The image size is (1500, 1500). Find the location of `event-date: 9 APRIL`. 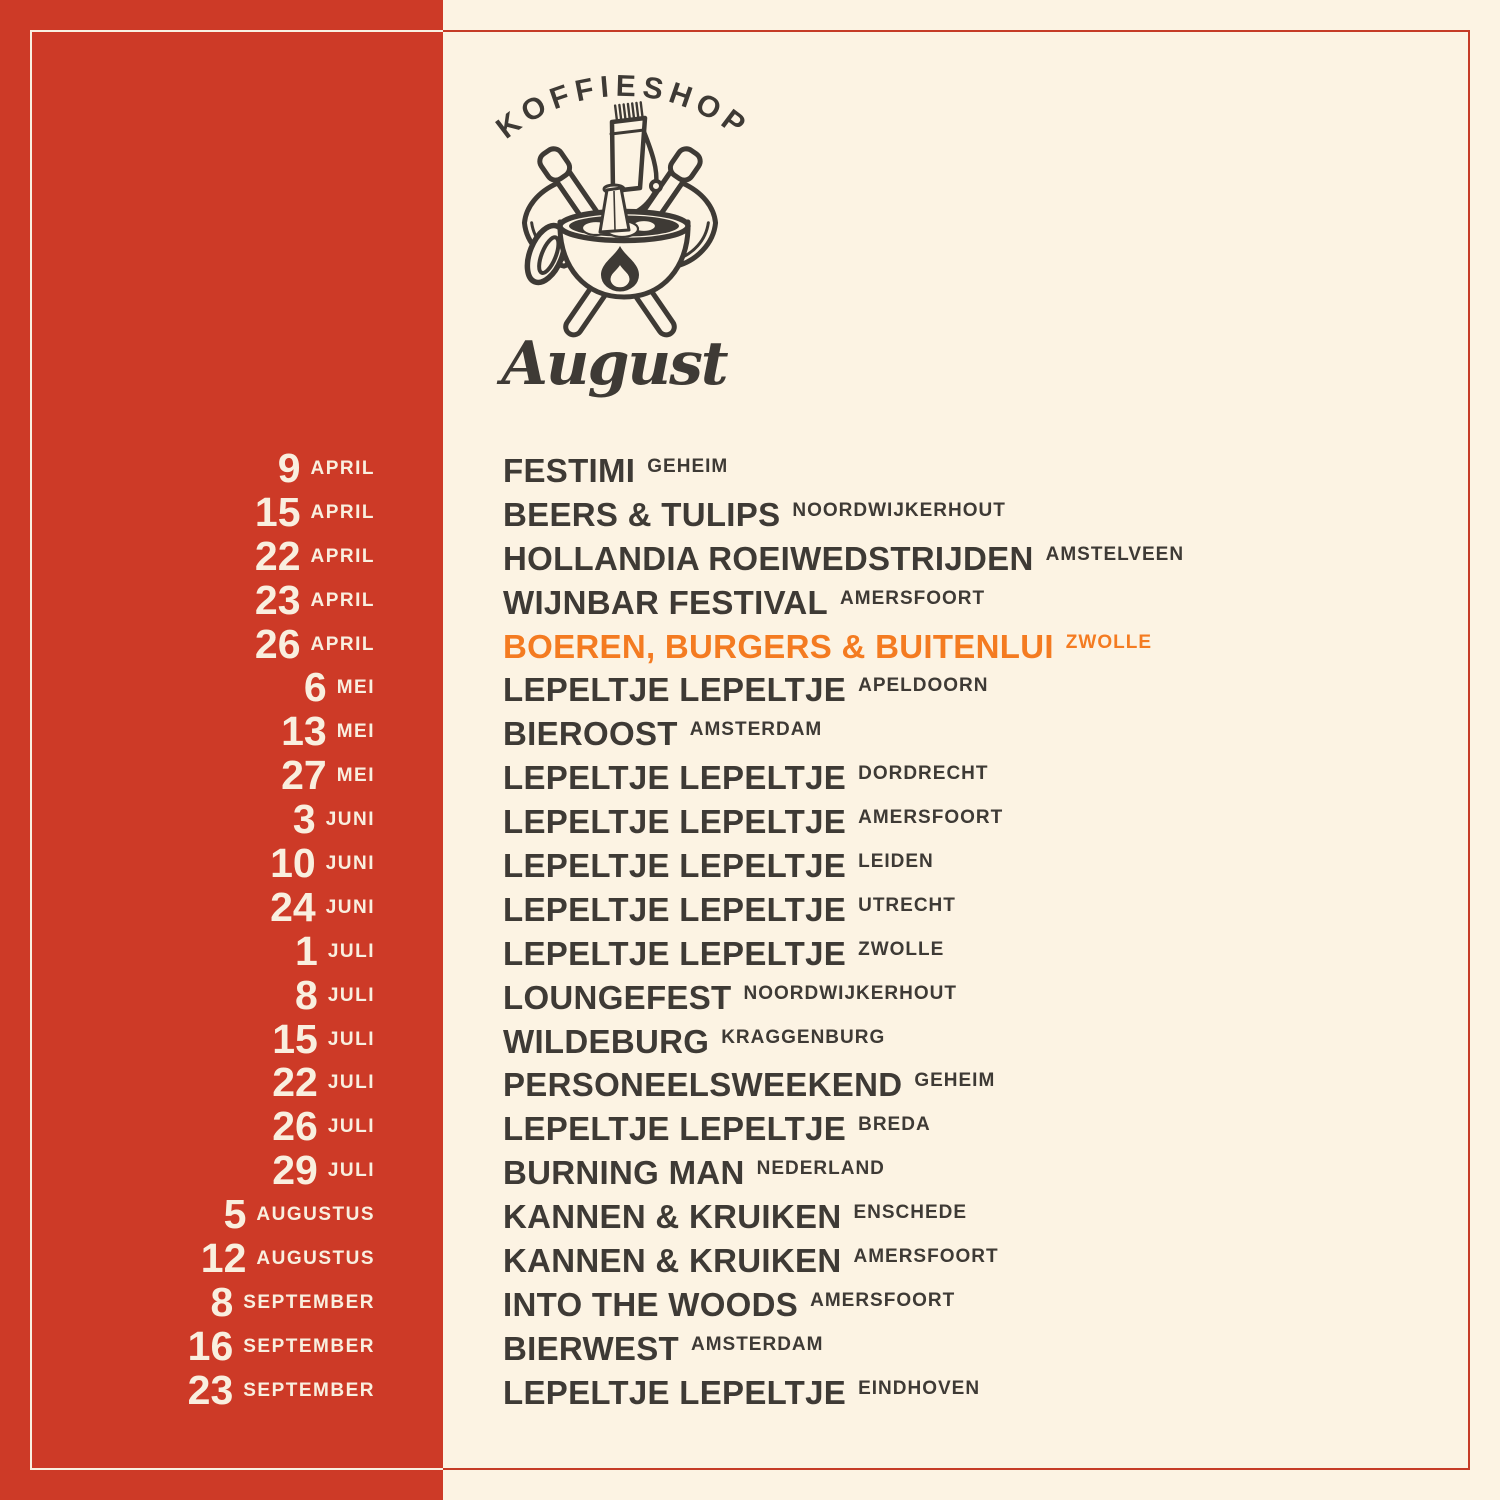

event-date: 9 APRIL is located at coordinates (221, 472).